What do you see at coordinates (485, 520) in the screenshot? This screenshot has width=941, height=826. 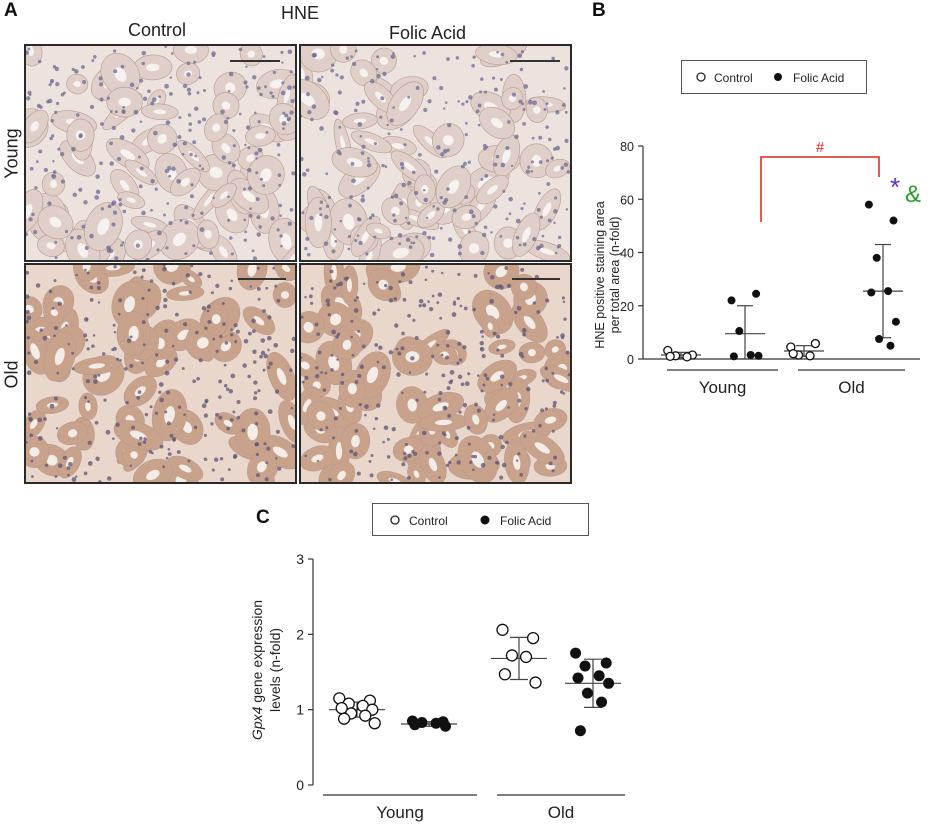 I see `legend-filled-circle-icon` at bounding box center [485, 520].